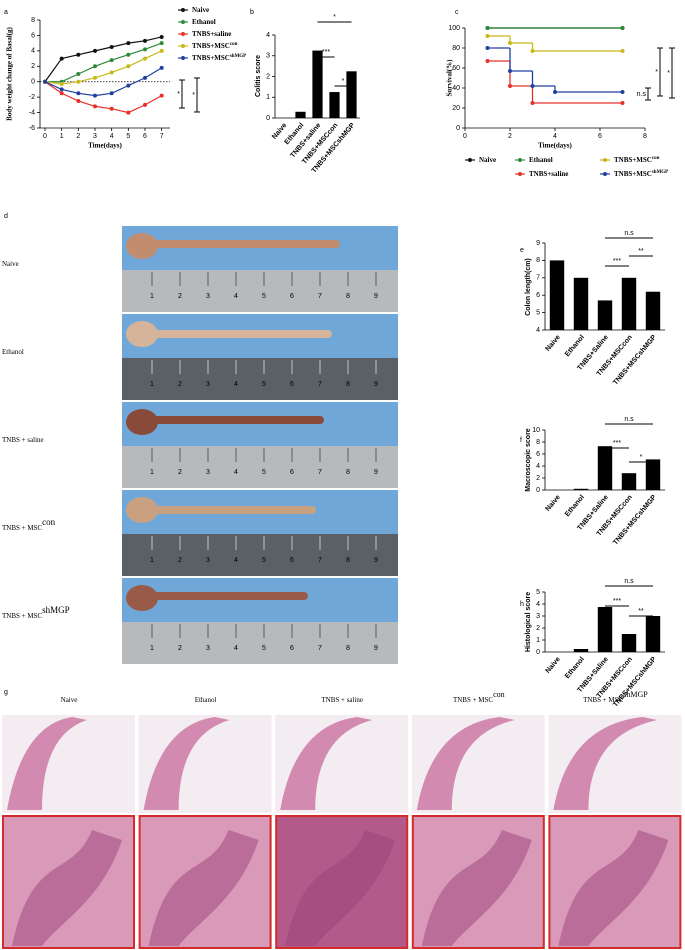 The image size is (685, 950). I want to click on x-tick-label: Ethanol, so click(575, 346).